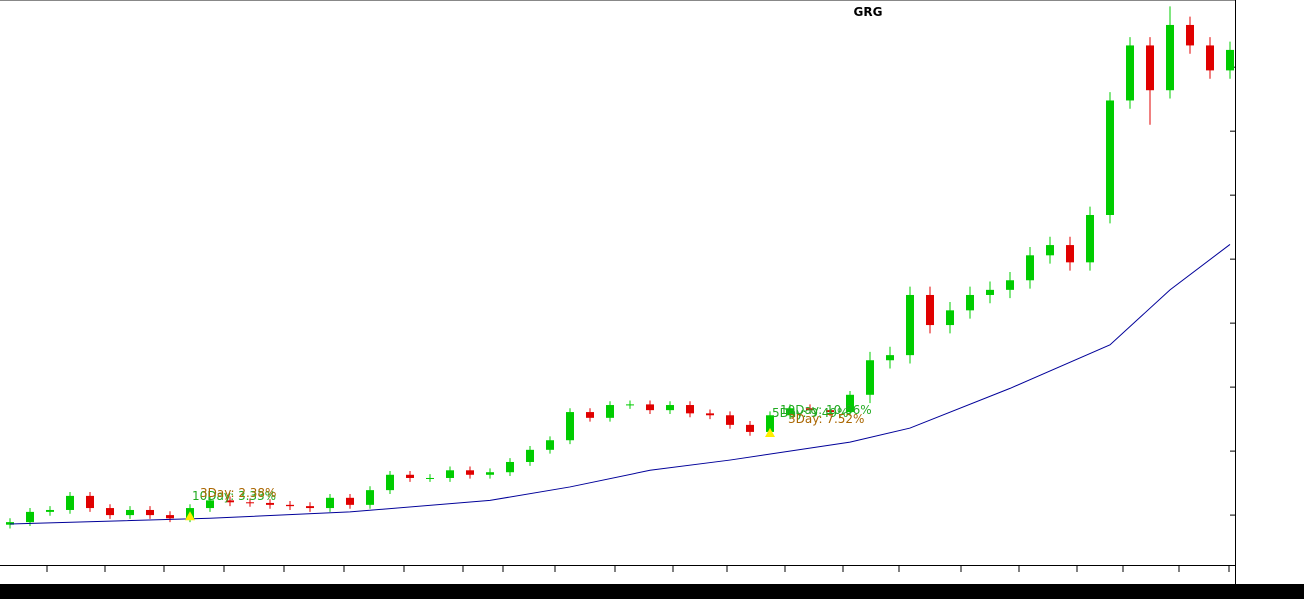 Image resolution: width=1304 pixels, height=599 pixels. Describe the element at coordinates (826, 419) in the screenshot. I see `signal-label: 3Day: 7.52%` at that location.